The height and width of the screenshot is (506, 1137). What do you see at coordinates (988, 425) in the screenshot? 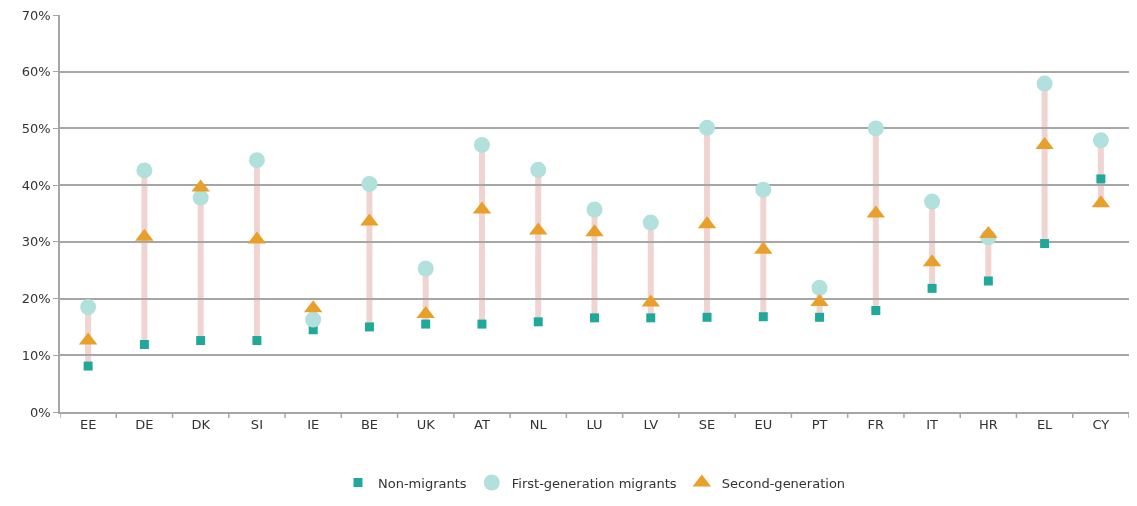
I see `x-tick-label: HR` at bounding box center [988, 425].